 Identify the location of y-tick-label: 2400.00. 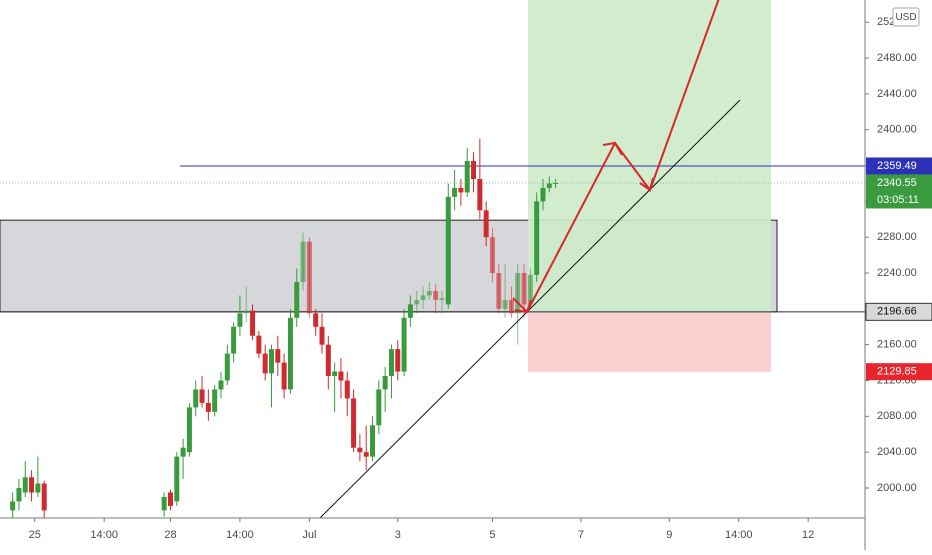
(897, 130).